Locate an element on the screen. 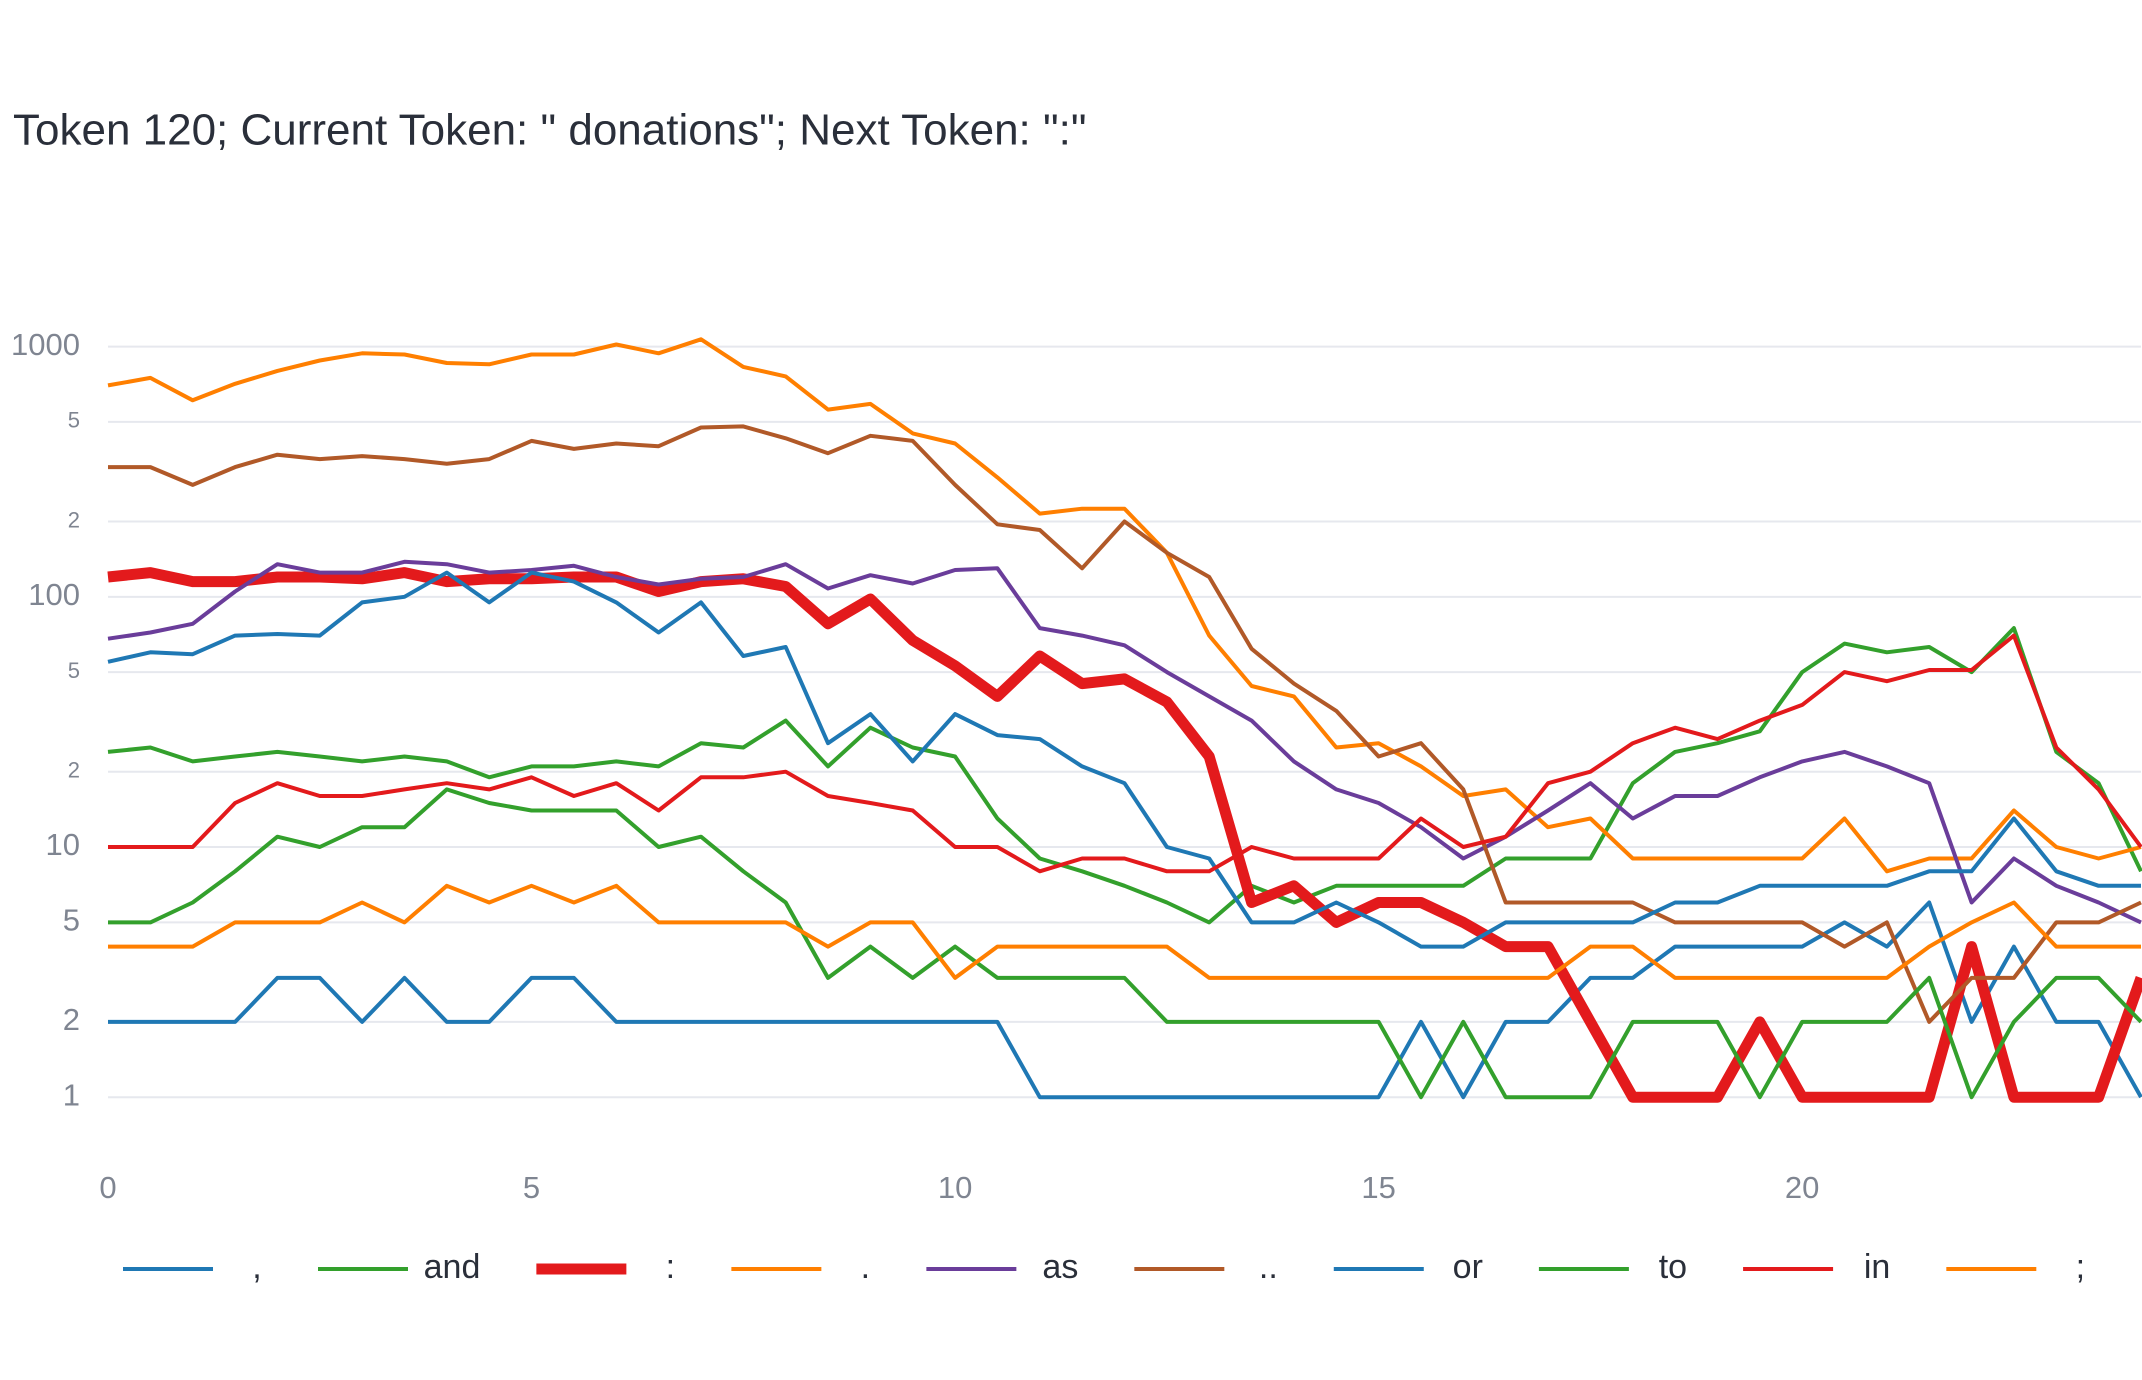 This screenshot has width=2142, height=1380. y-tick-label: 10 is located at coordinates (63, 844).